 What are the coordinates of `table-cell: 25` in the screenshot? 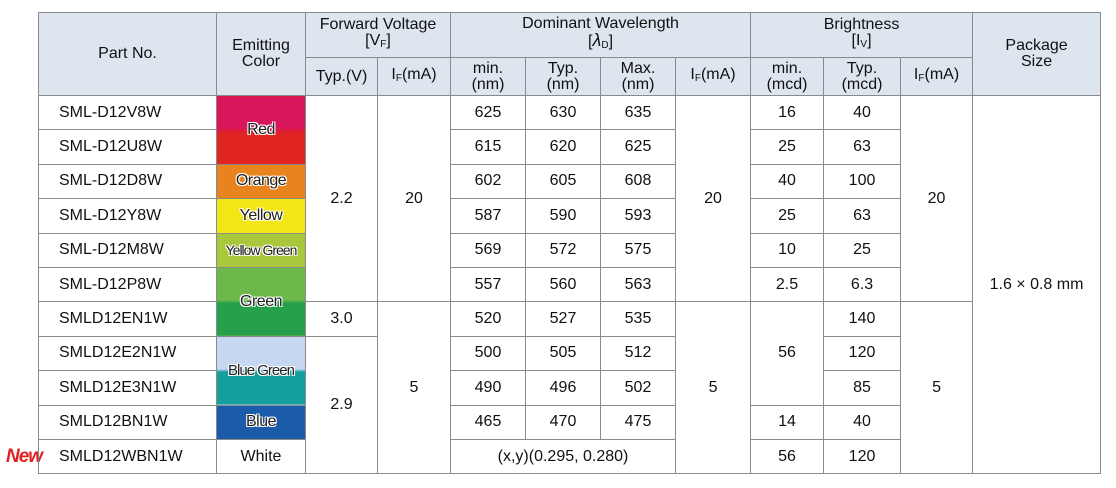 It's located at (862, 250).